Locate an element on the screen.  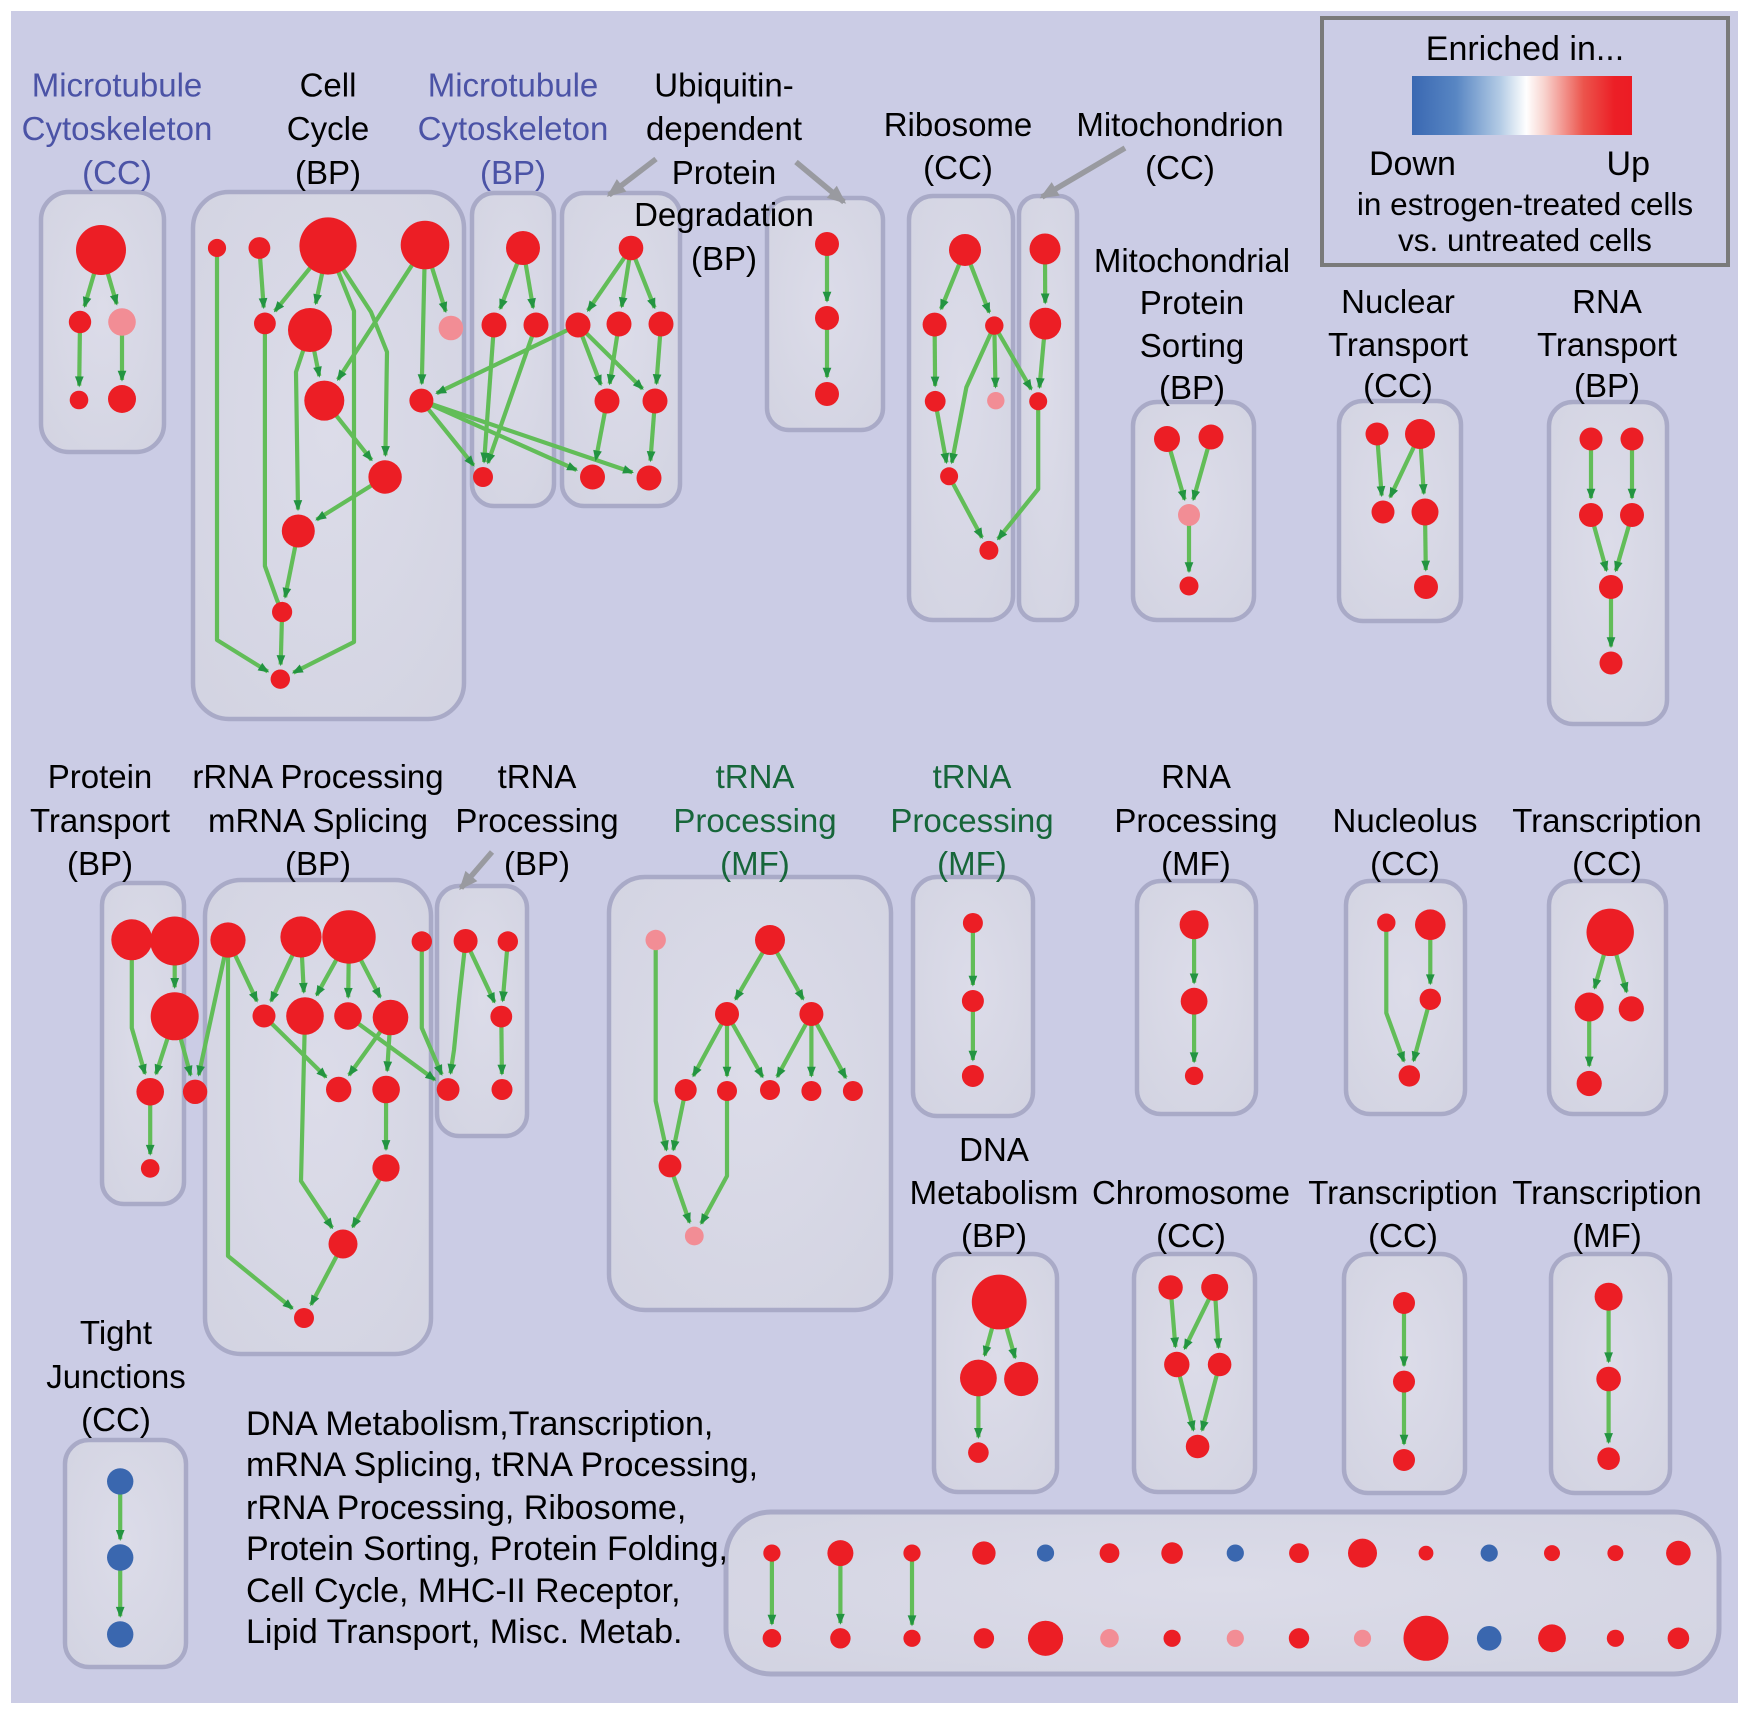
svg-text: Degradation is located at coordinates (724, 214).